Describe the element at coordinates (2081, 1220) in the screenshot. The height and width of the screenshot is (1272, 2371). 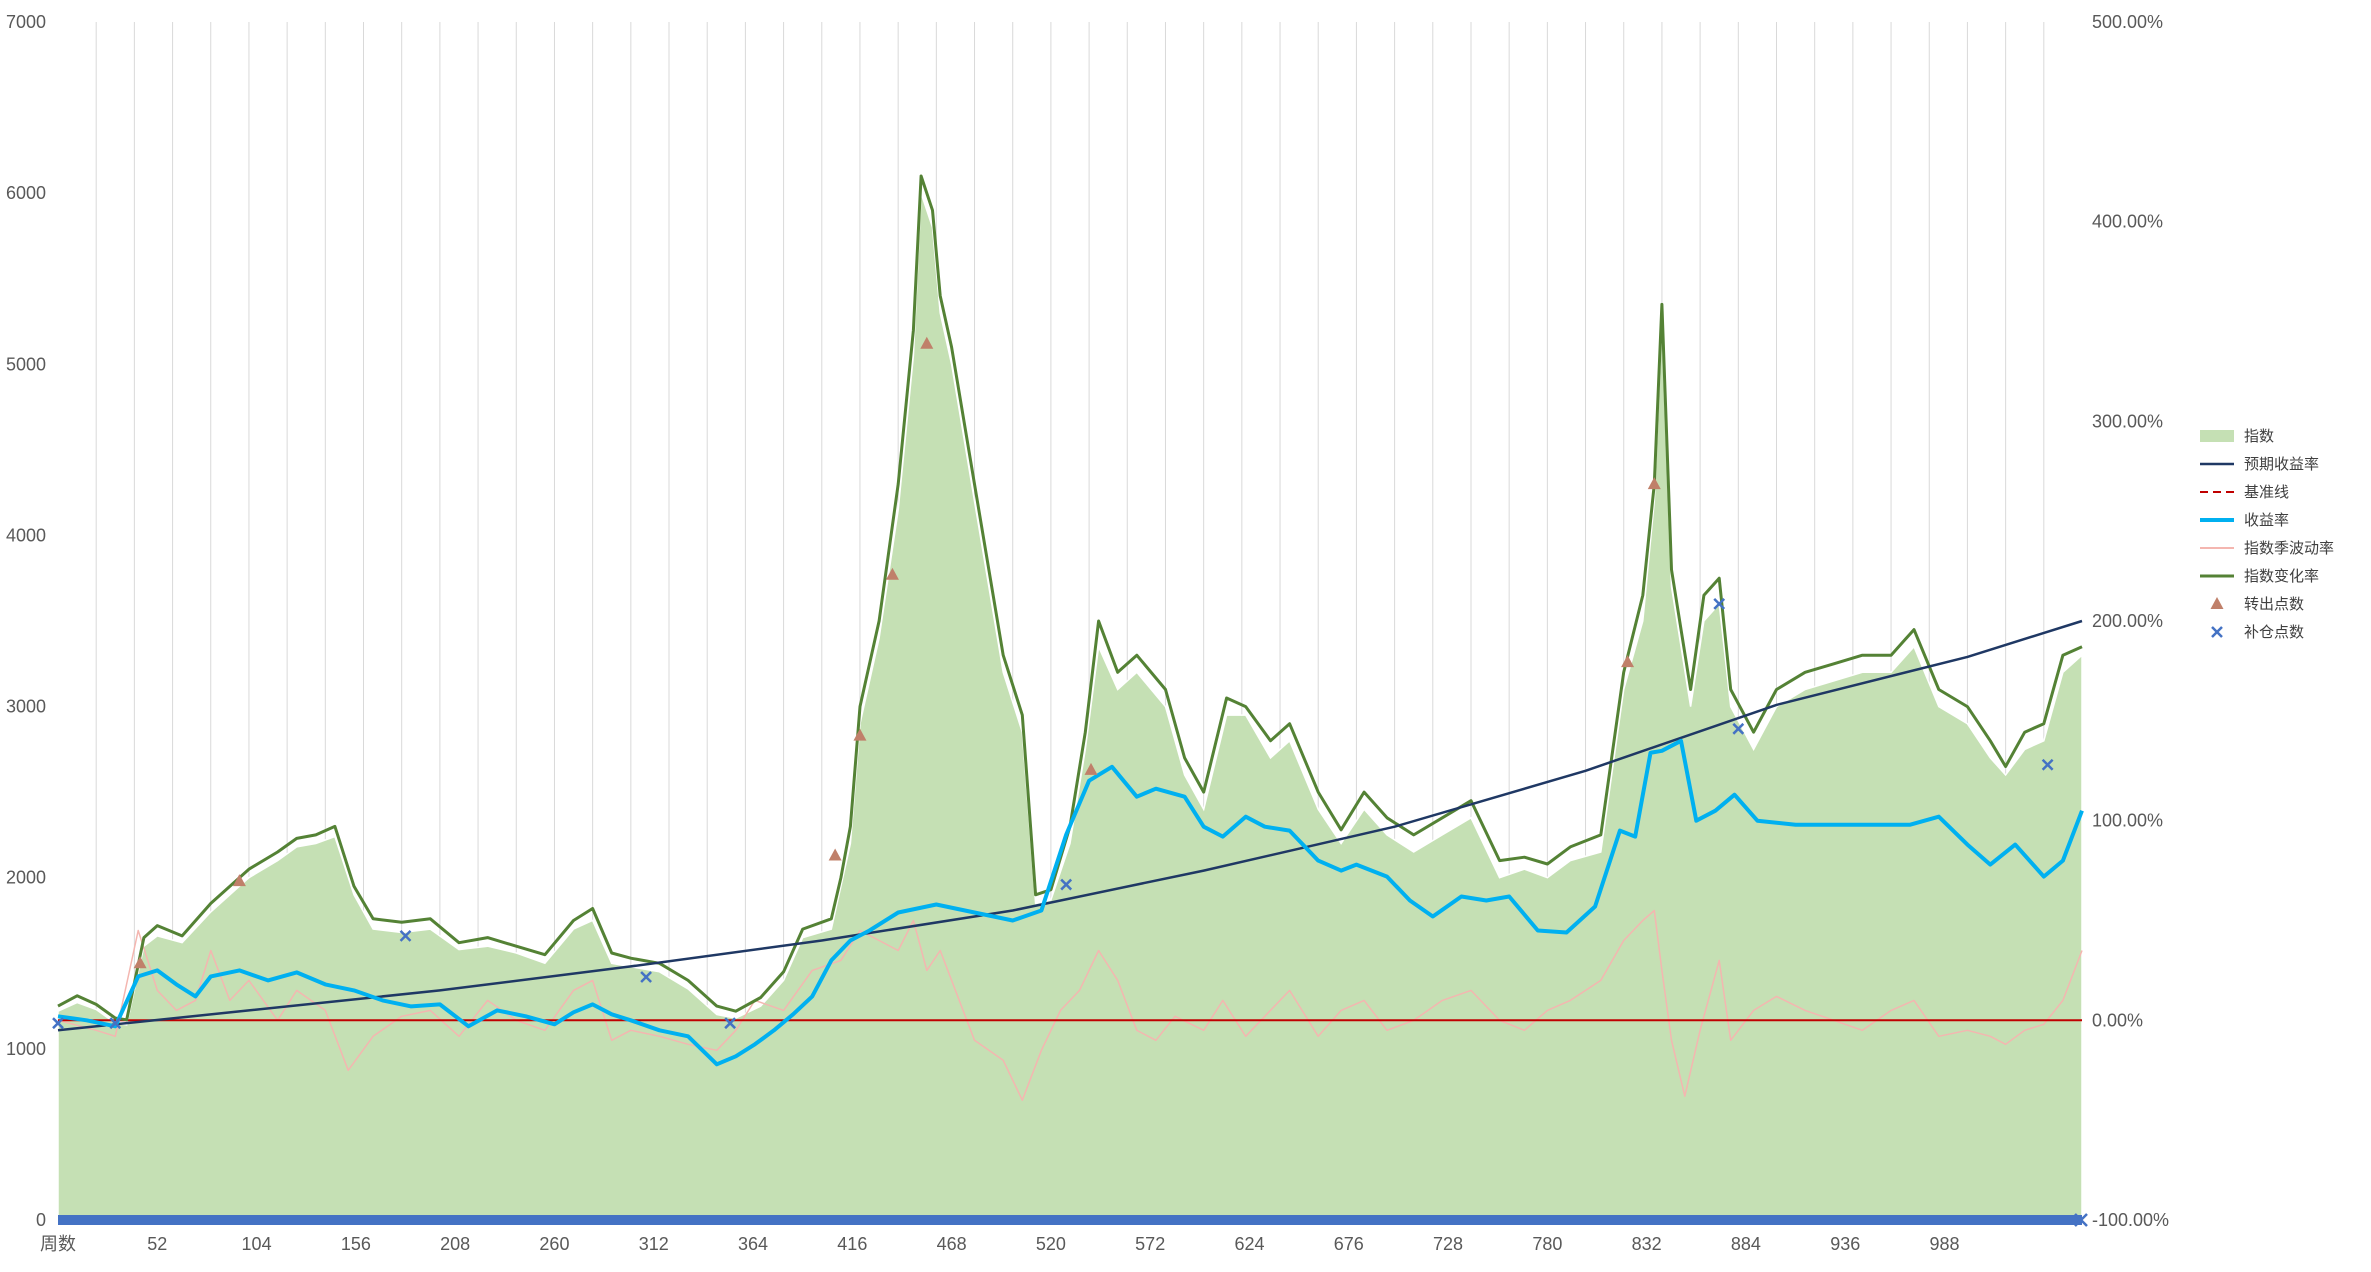
I see `baseline-end-marker` at that location.